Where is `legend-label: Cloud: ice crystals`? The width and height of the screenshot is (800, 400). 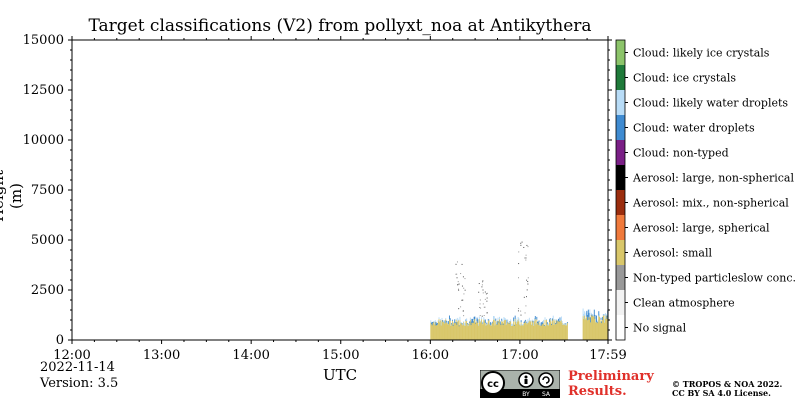 legend-label: Cloud: ice crystals is located at coordinates (684, 78).